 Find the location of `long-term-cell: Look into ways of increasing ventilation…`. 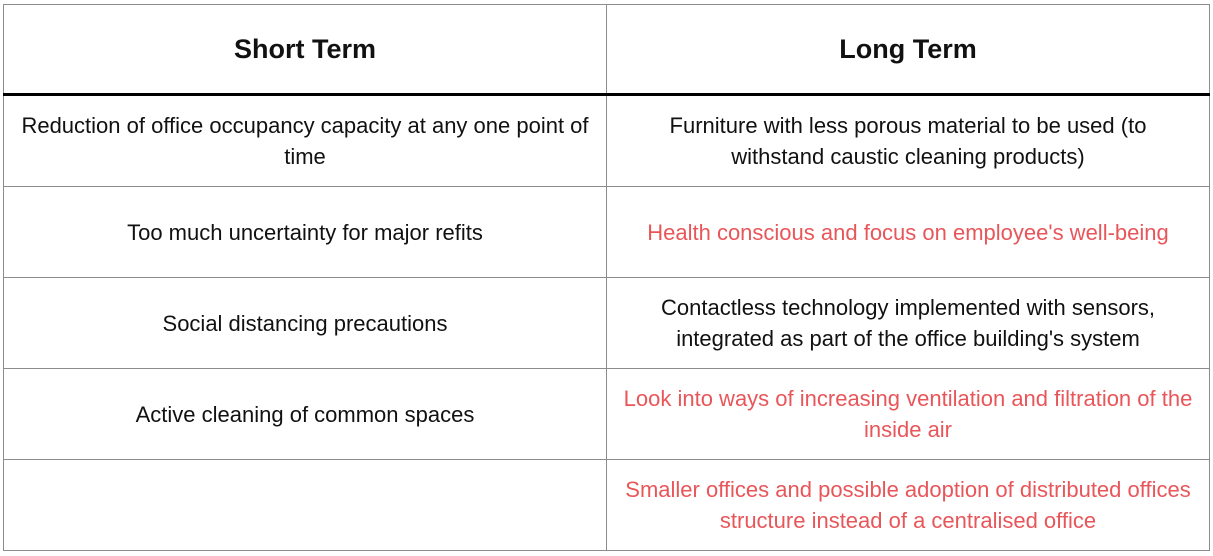

long-term-cell: Look into ways of increasing ventilation… is located at coordinates (908, 414).